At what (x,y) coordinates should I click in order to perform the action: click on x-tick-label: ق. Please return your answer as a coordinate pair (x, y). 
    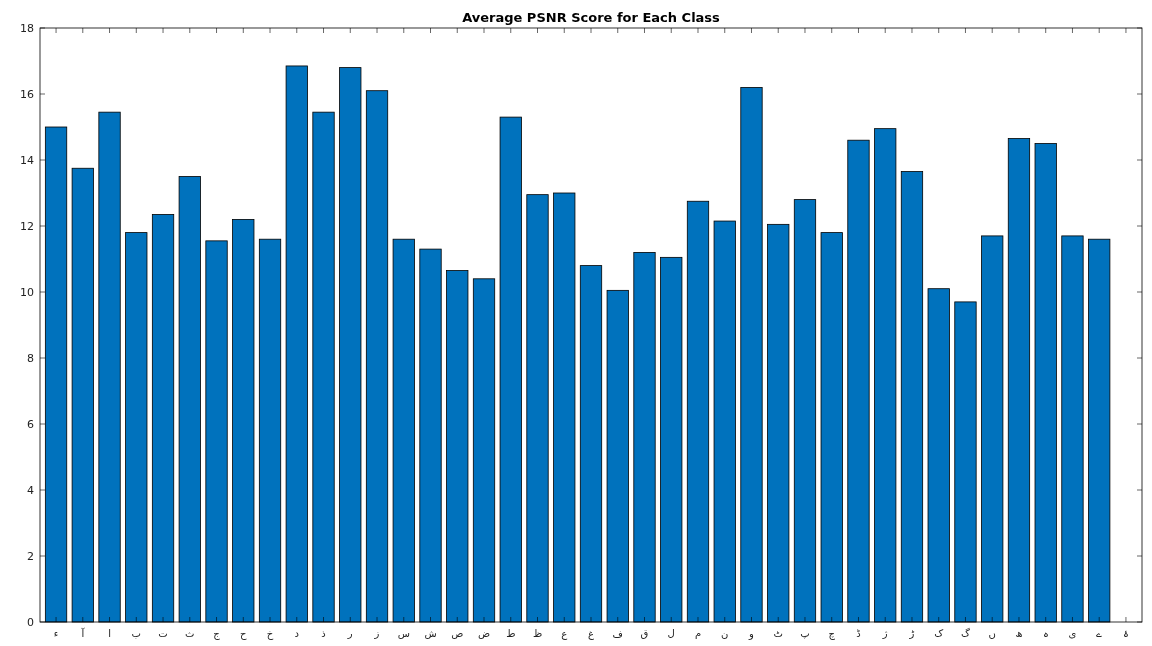
    Looking at the image, I should click on (644, 633).